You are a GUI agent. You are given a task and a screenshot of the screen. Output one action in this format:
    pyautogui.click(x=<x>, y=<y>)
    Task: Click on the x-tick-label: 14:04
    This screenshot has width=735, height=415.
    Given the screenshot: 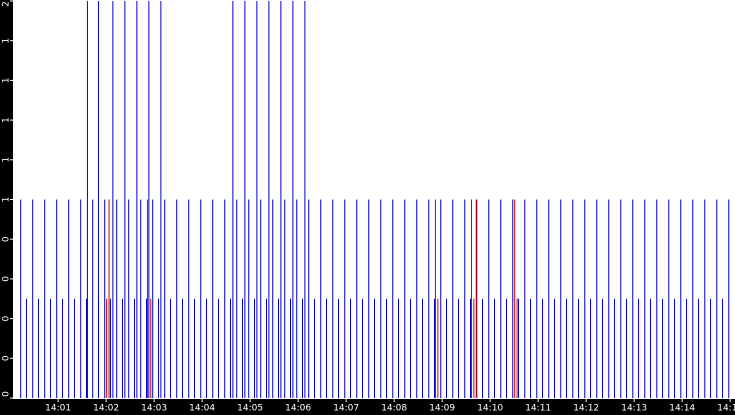 What is the action you would take?
    pyautogui.click(x=202, y=409)
    